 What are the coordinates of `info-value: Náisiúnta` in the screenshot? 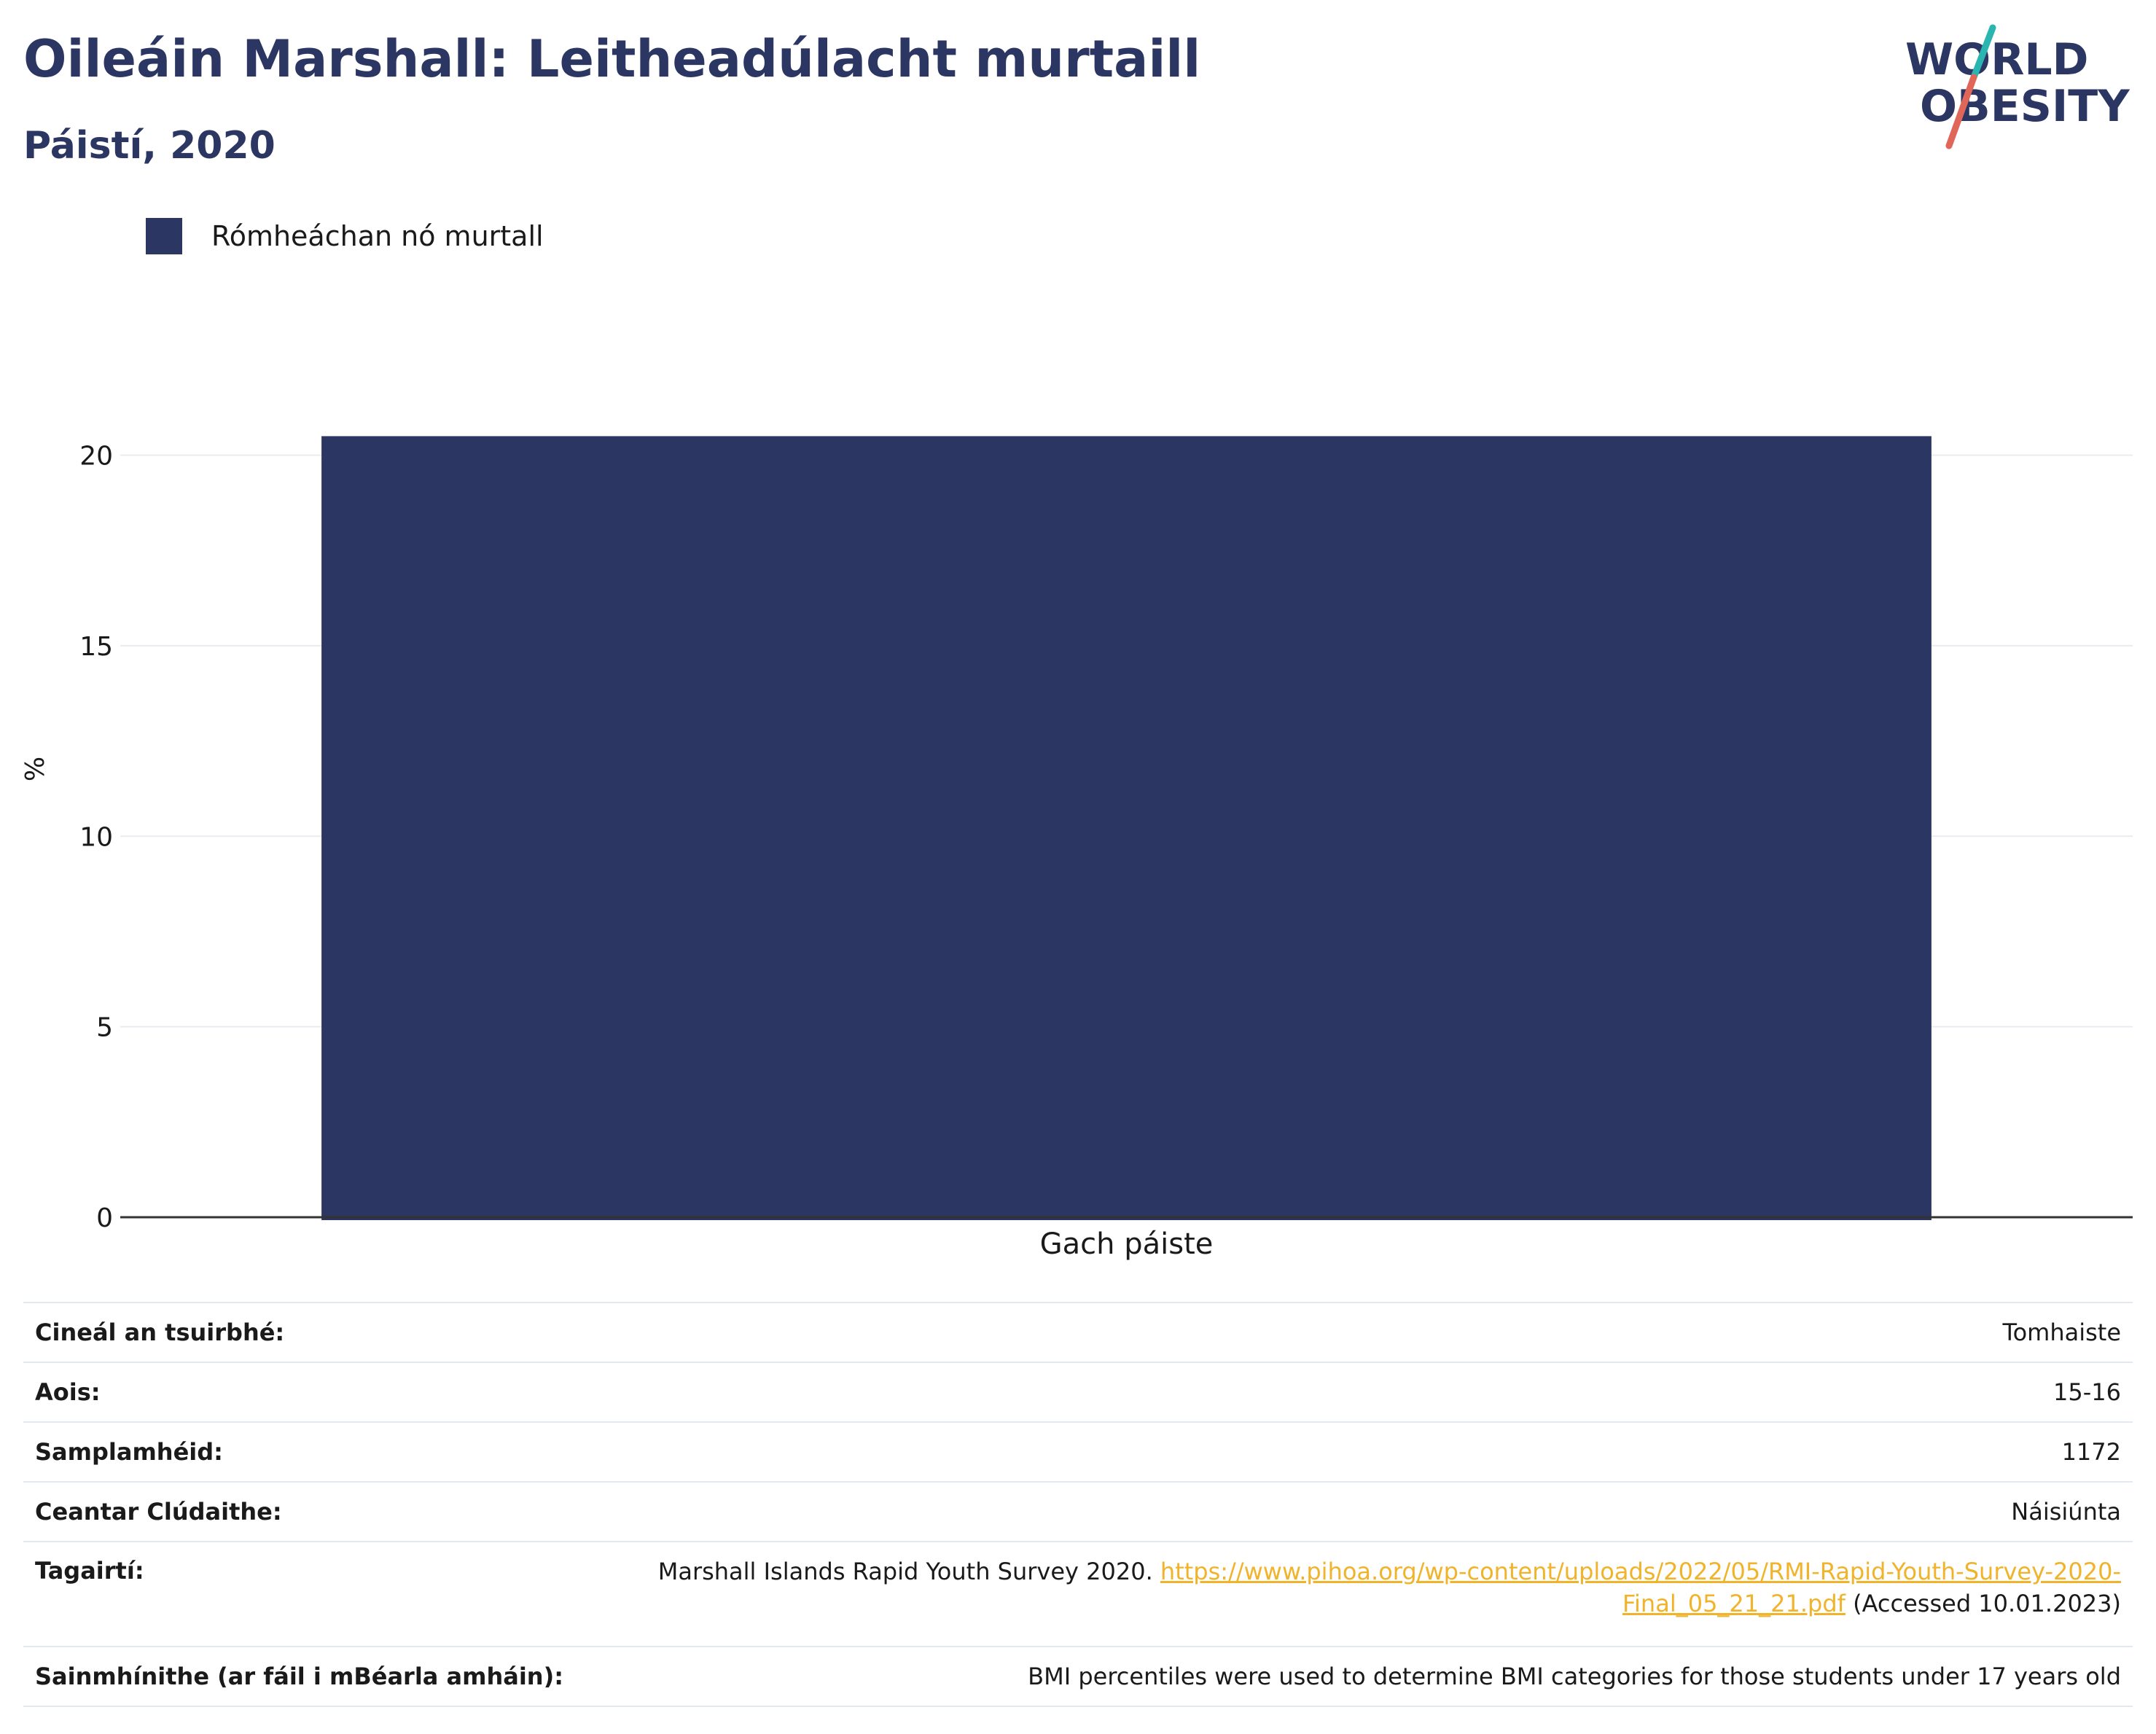 It's located at (1354, 1512).